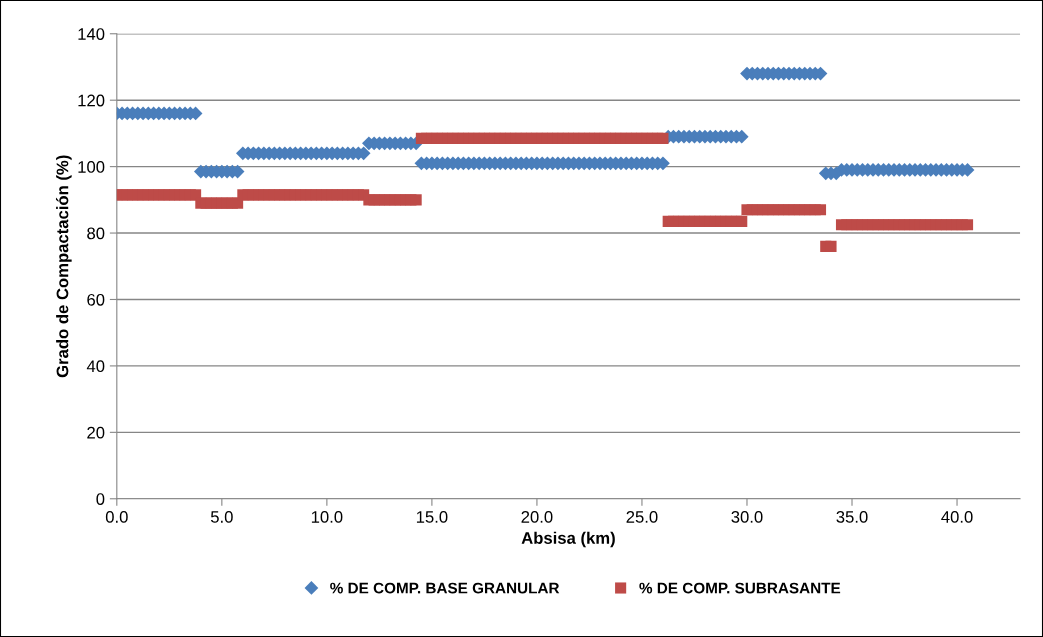 The image size is (1043, 637). Describe the element at coordinates (95, 366) in the screenshot. I see `y-tick-label: 40` at that location.